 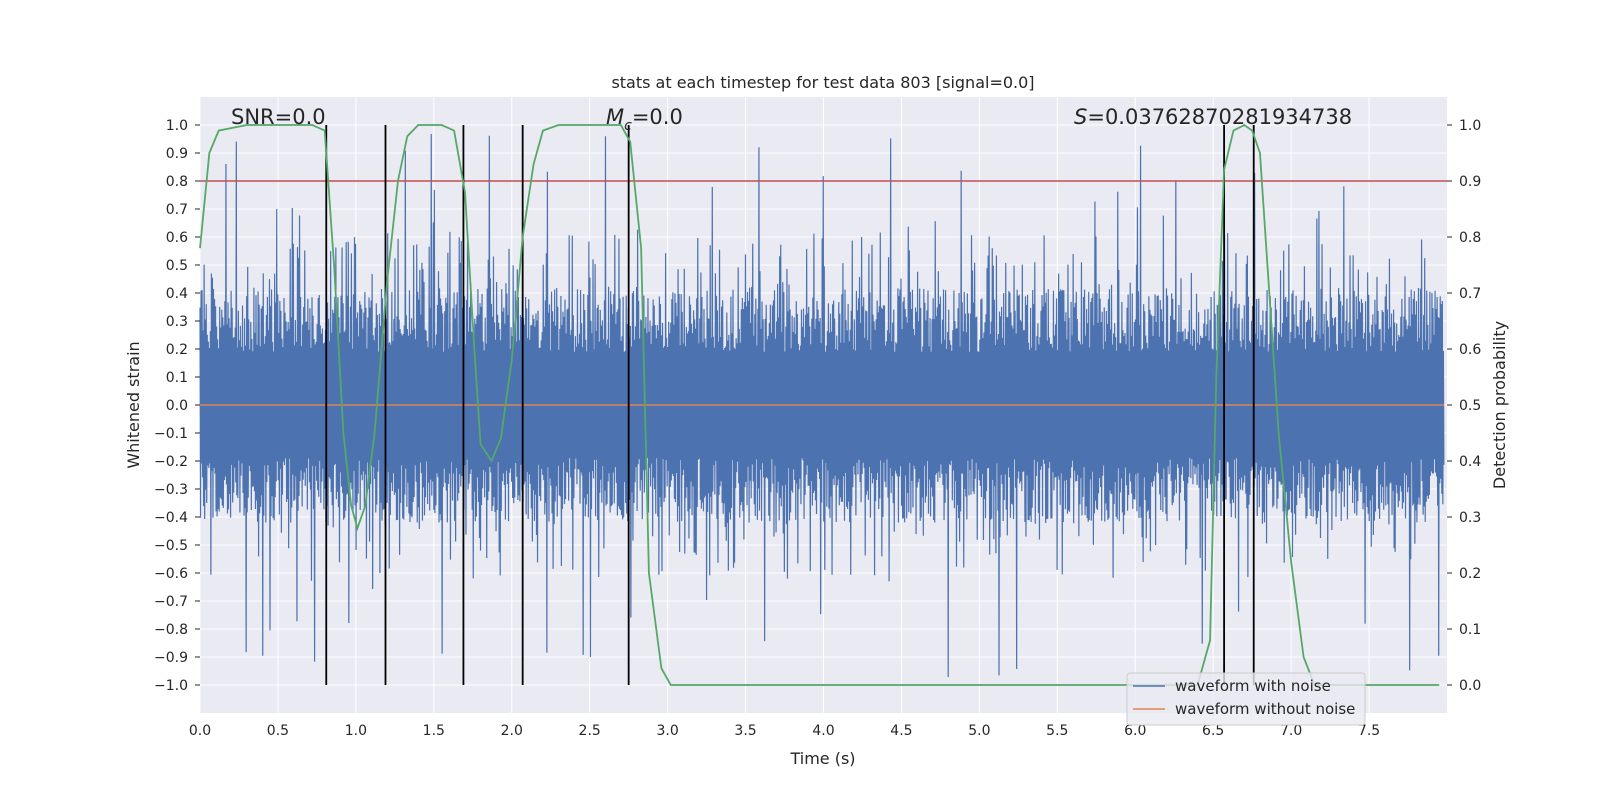 What do you see at coordinates (1470, 350) in the screenshot?
I see `y2-tick-label: 0.6` at bounding box center [1470, 350].